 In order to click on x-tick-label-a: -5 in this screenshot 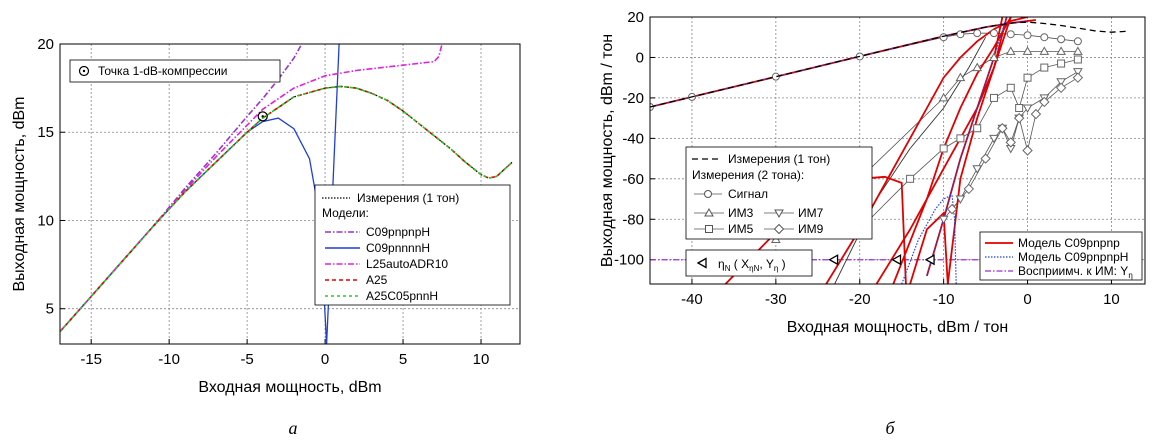, I will do `click(246, 359)`.